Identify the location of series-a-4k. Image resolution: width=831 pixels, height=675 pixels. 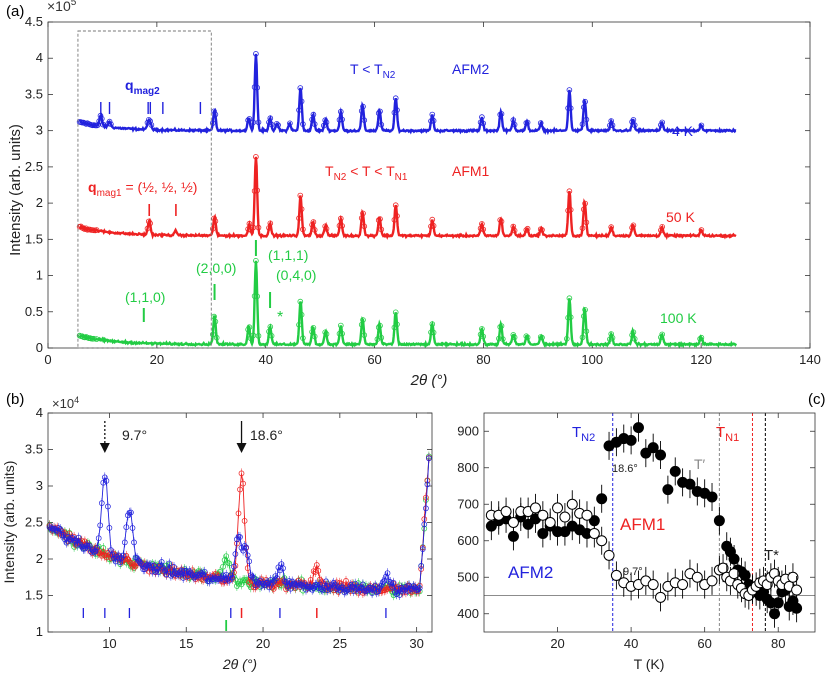
(406, 93).